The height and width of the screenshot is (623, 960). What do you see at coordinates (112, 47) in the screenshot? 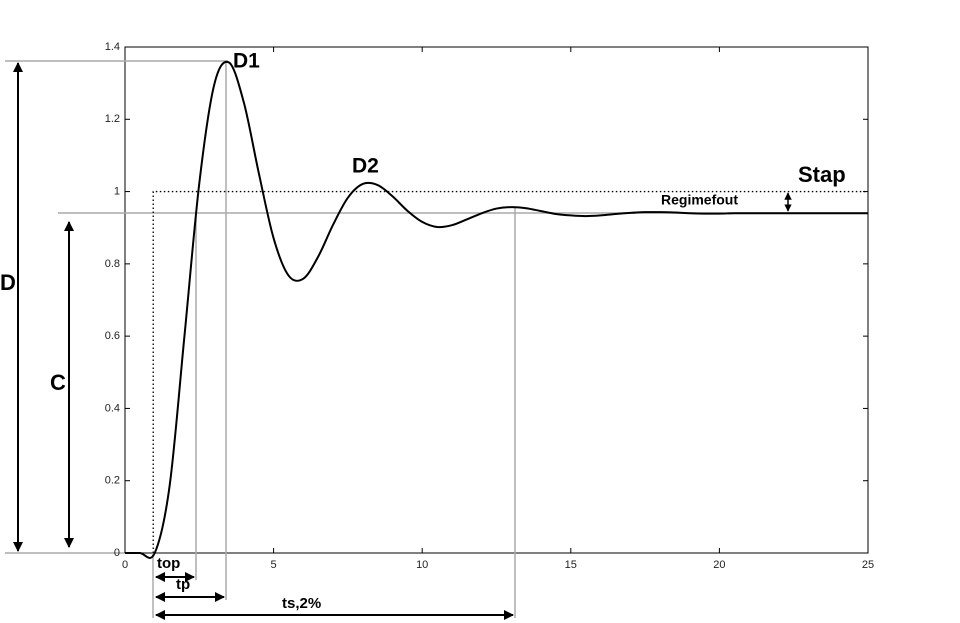
I see `y-tick-label: 1.4` at bounding box center [112, 47].